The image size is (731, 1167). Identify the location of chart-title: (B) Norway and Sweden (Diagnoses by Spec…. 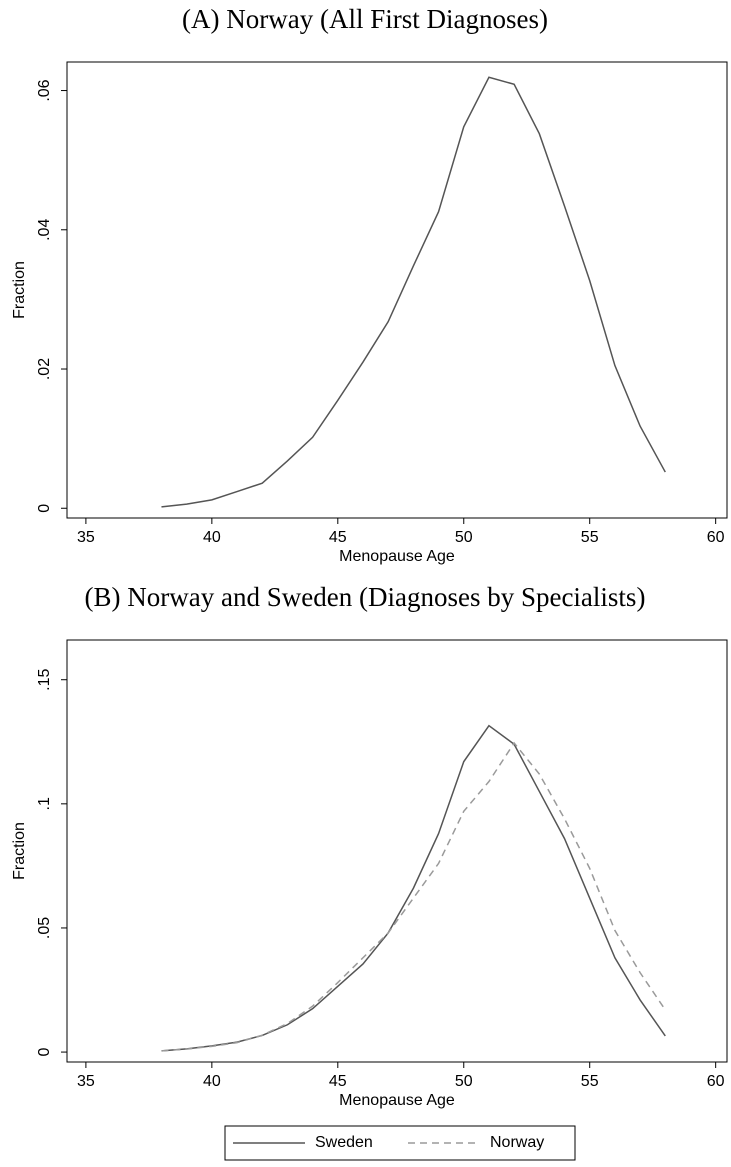
(365, 597).